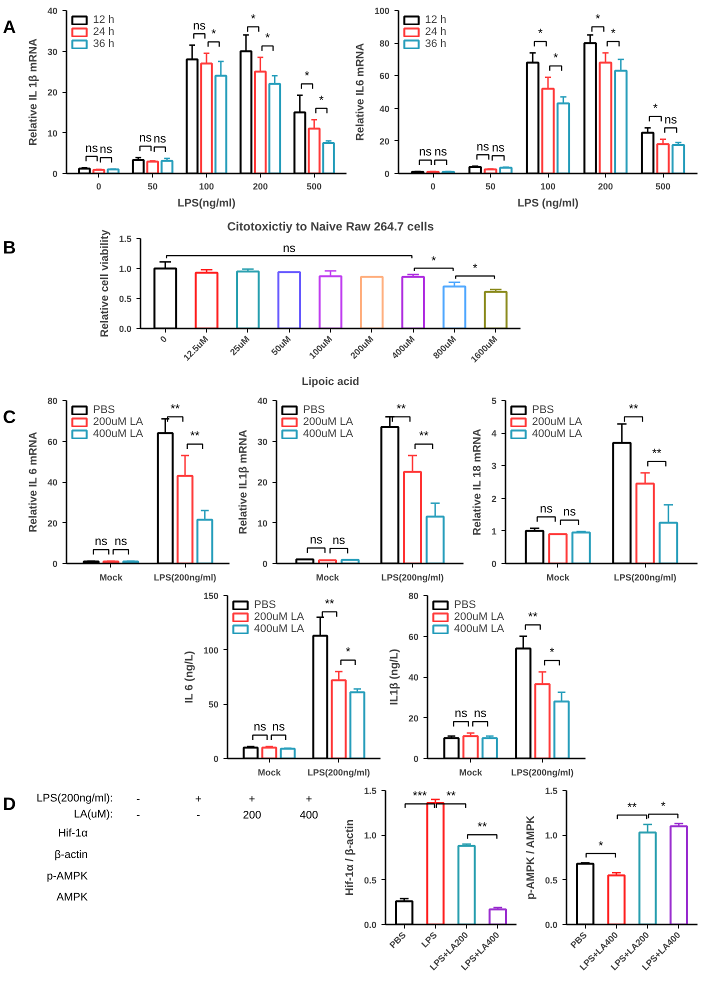 Image resolution: width=702 pixels, height=981 pixels. Describe the element at coordinates (494, 499) in the screenshot. I see `y-tick-label: 2` at that location.